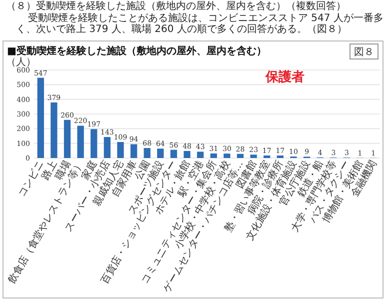 This screenshot has height=301, width=387. Describe the element at coordinates (136, 51) in the screenshot. I see `chart-title: ■受動喫煙を経験した施設（敷地内の屋外、屋内を含む）` at that location.